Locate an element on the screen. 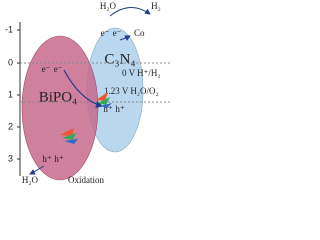  tick-label: 0 is located at coordinates (10, 62).